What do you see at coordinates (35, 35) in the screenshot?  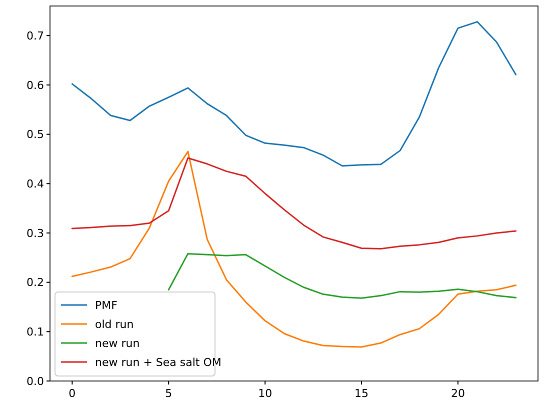 I see `y-tick-label: 0.7` at bounding box center [35, 35].